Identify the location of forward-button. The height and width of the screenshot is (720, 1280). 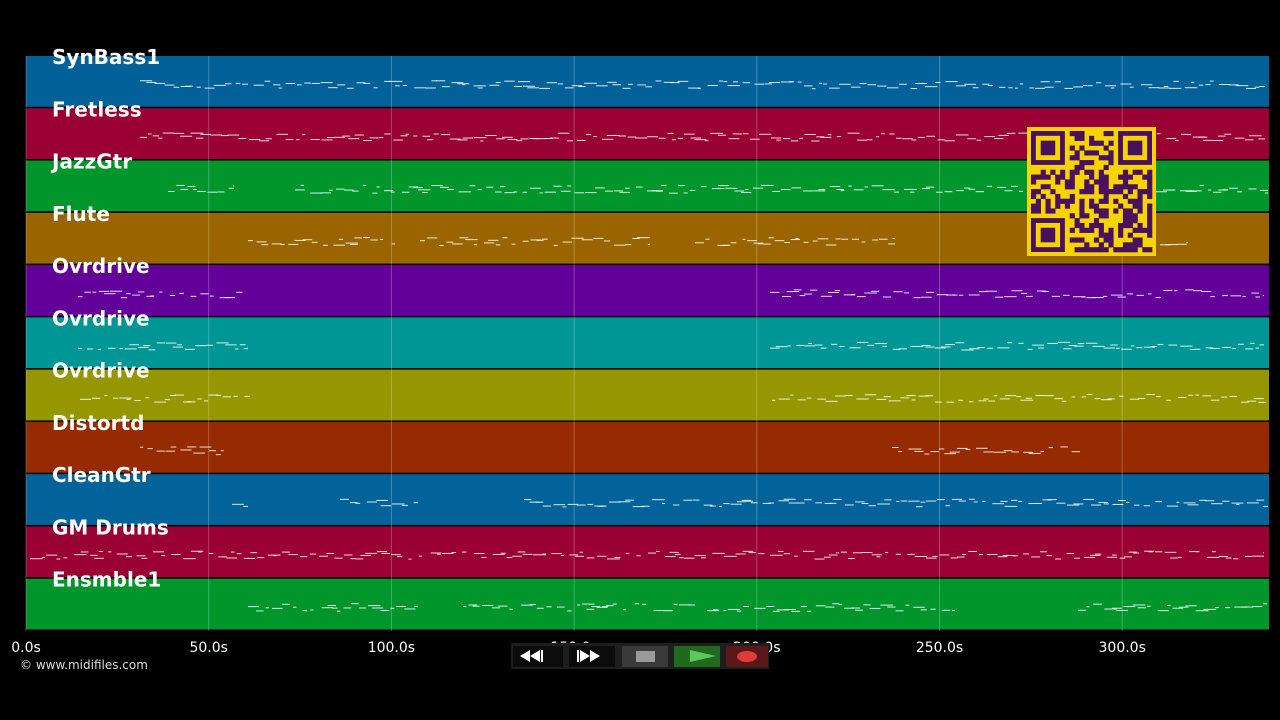
(592, 656).